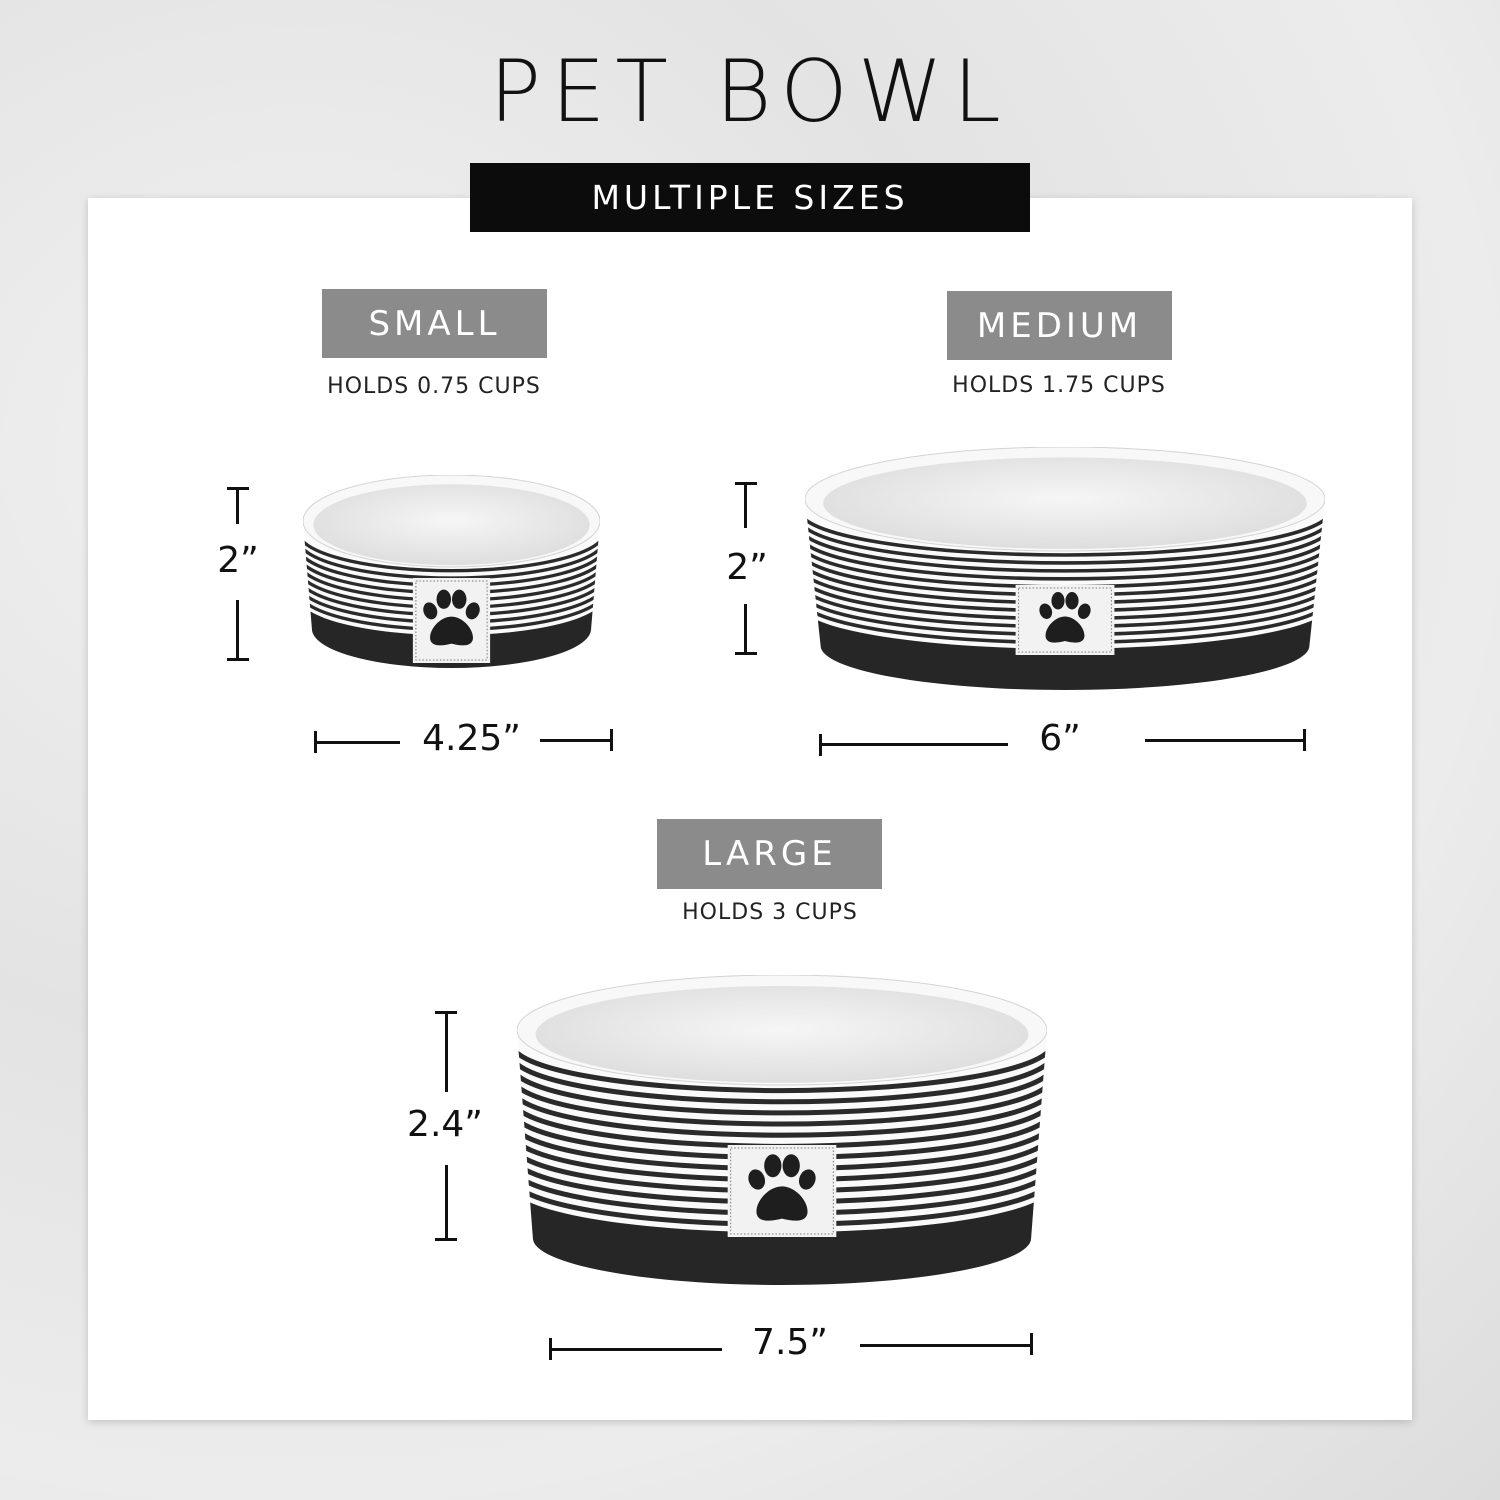 The width and height of the screenshot is (1500, 1500). I want to click on size-badge-large: LARGE, so click(769, 854).